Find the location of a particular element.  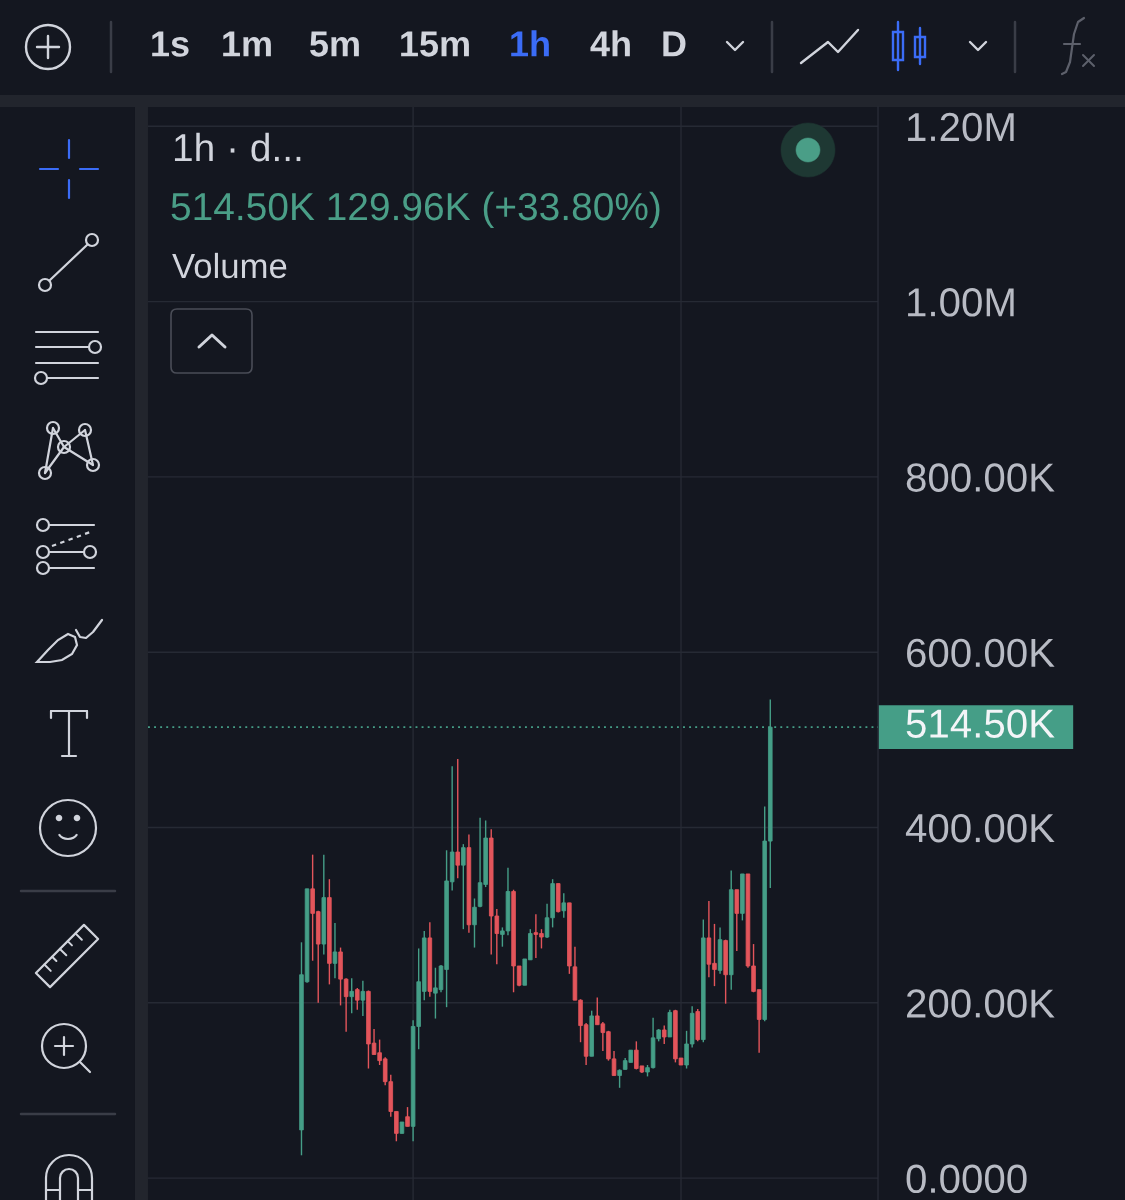

text: 1s is located at coordinates (170, 44).